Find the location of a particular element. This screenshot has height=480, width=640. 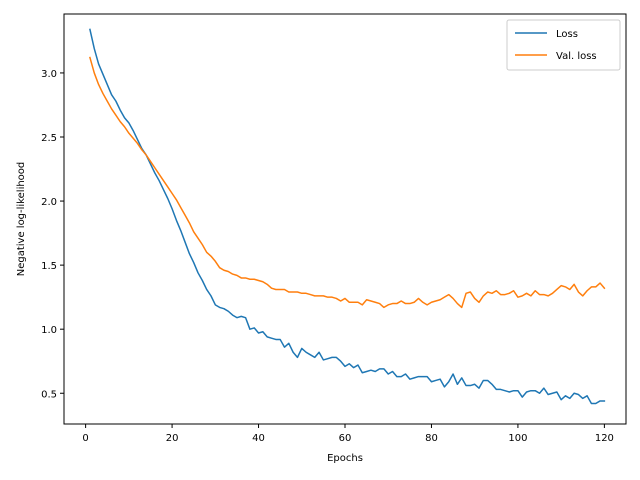

y-tick-label: 1.5 is located at coordinates (49, 266).